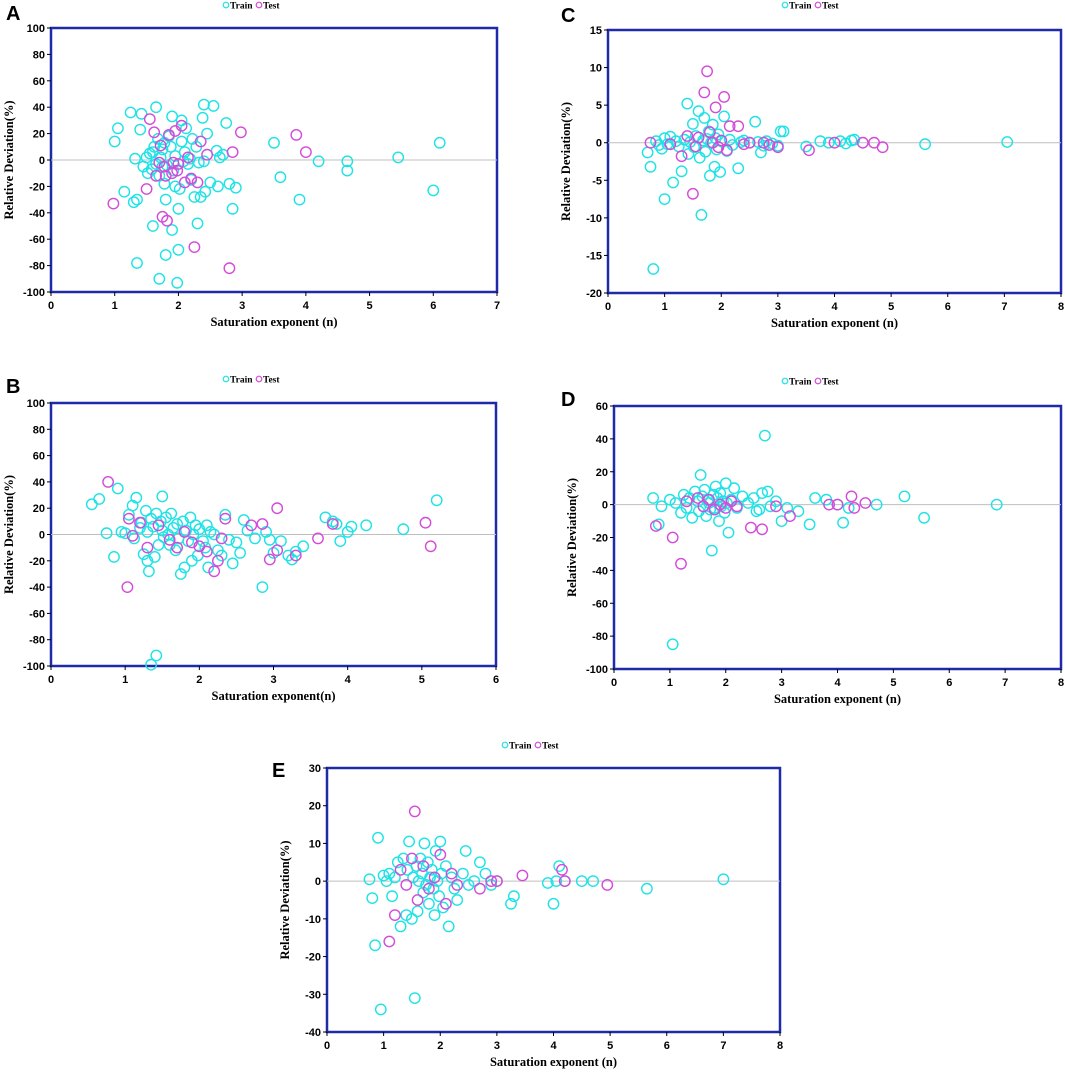 This screenshot has height=1076, width=1065. Describe the element at coordinates (572, 537) in the screenshot. I see `y-axis-title: Relative Deviation(%)` at that location.